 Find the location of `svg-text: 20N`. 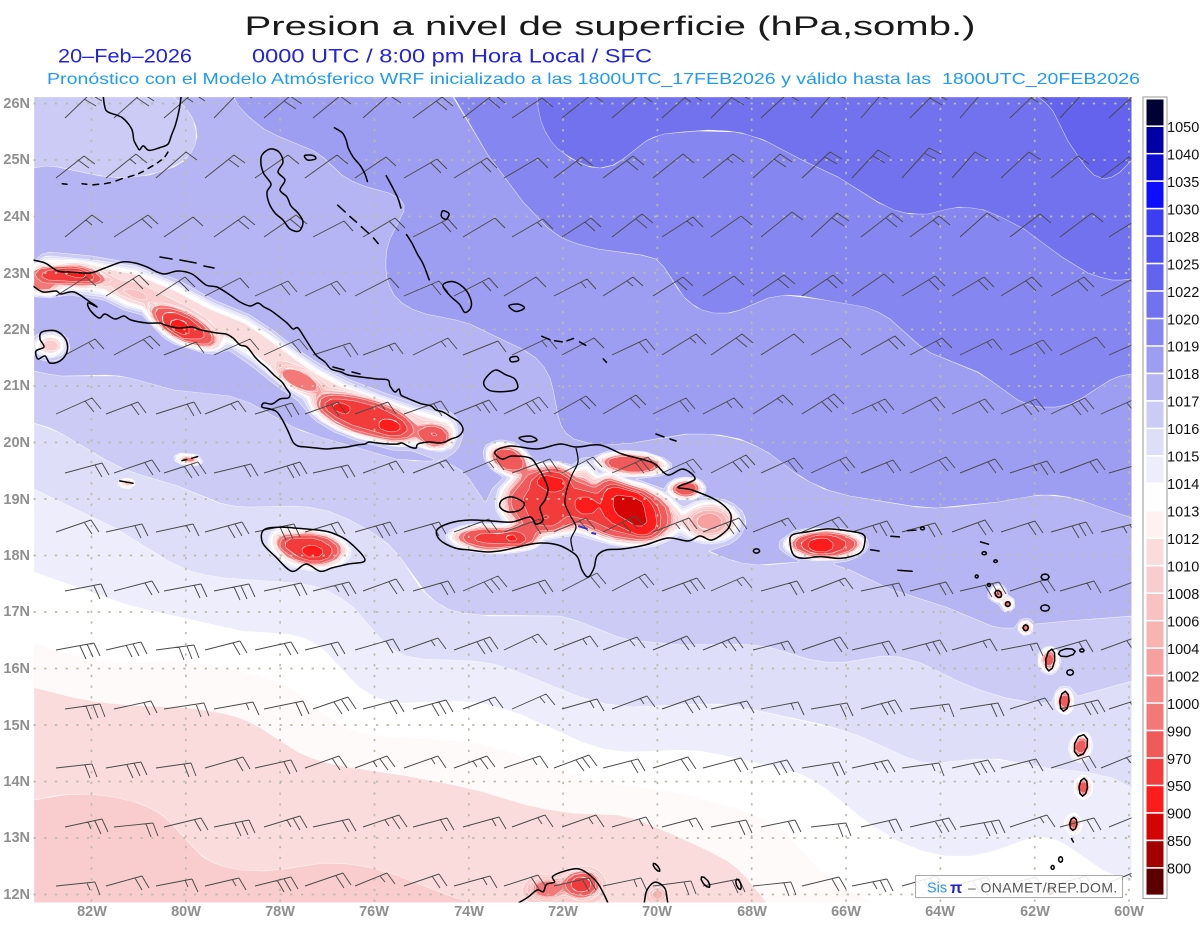

svg-text: 20N is located at coordinates (16, 443).